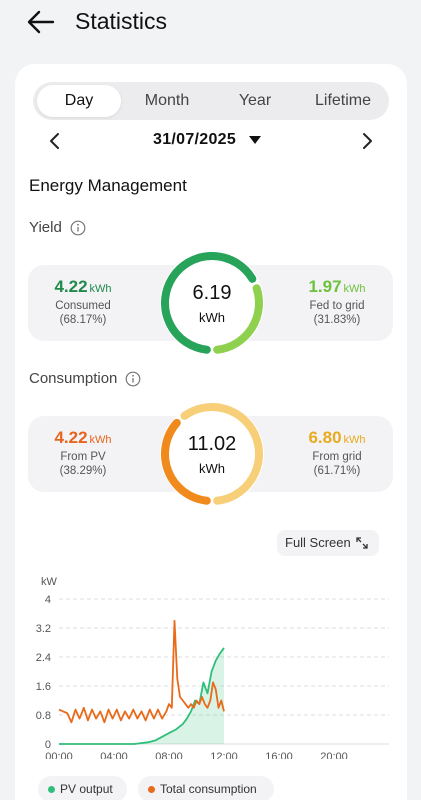 The height and width of the screenshot is (800, 421). I want to click on consumed-label: Consumed, so click(83, 306).